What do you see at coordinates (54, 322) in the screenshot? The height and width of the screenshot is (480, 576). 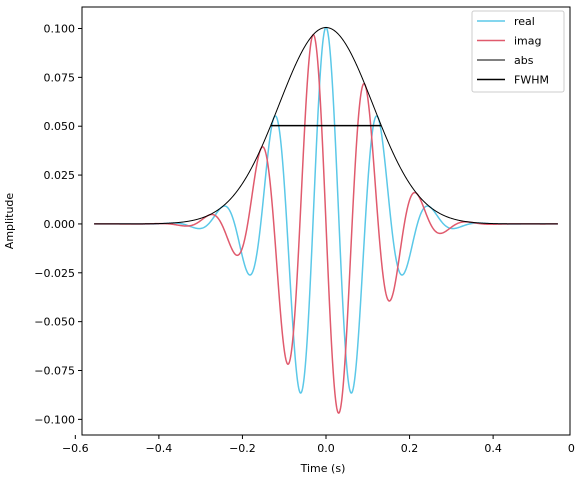 I see `y-tick-label: −0.050` at bounding box center [54, 322].